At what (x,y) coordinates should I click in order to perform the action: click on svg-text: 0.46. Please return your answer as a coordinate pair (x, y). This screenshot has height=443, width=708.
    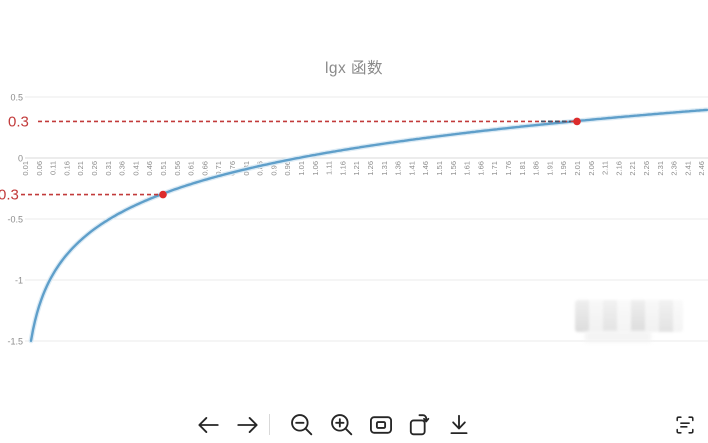
    Looking at the image, I should click on (149, 168).